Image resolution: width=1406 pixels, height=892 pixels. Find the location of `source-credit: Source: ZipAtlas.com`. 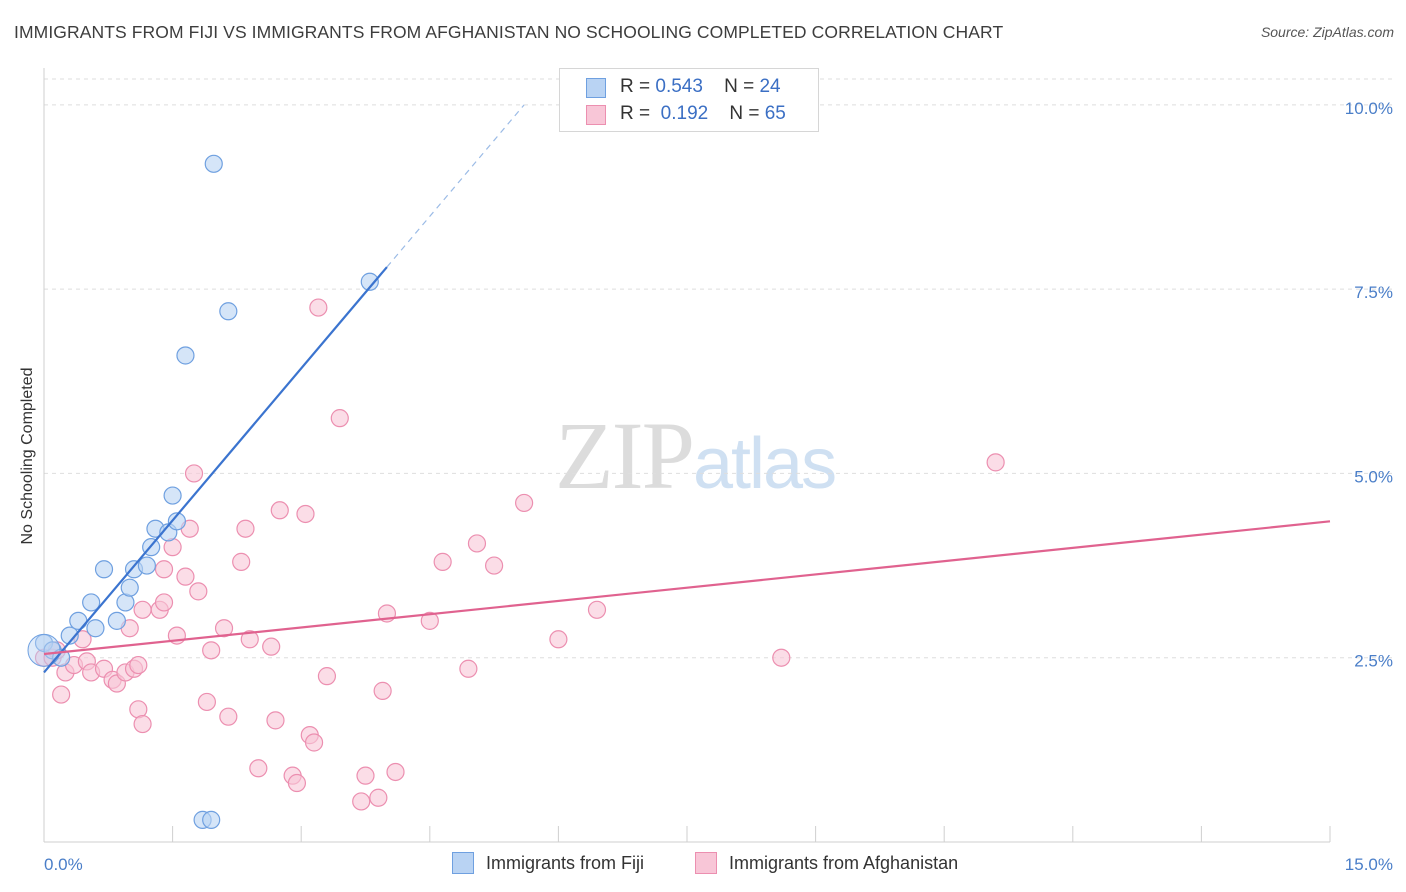

source-credit: Source: ZipAtlas.com is located at coordinates (1327, 32).